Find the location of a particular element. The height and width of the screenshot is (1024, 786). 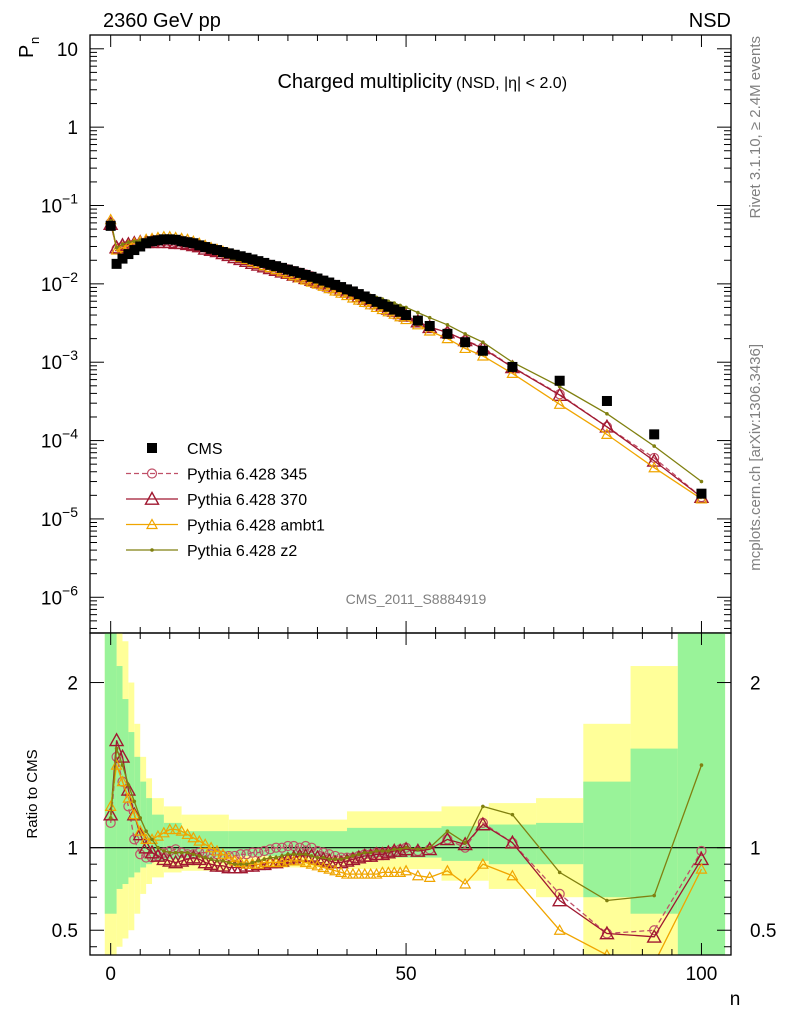

legend-entry-cms-label: CMS is located at coordinates (205, 449).